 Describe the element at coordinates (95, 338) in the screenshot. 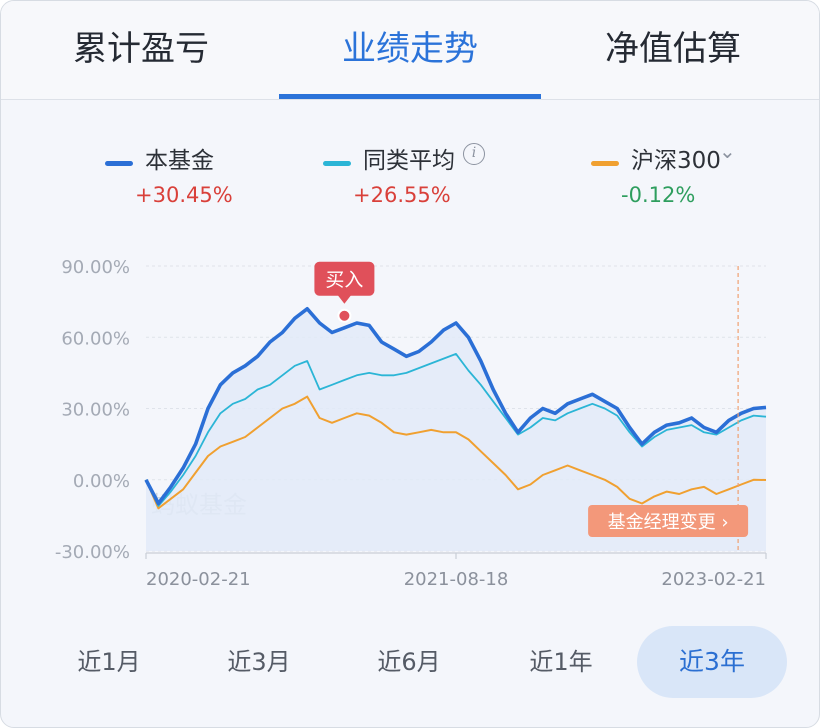

I see `y-tick-label: 60.00%` at that location.